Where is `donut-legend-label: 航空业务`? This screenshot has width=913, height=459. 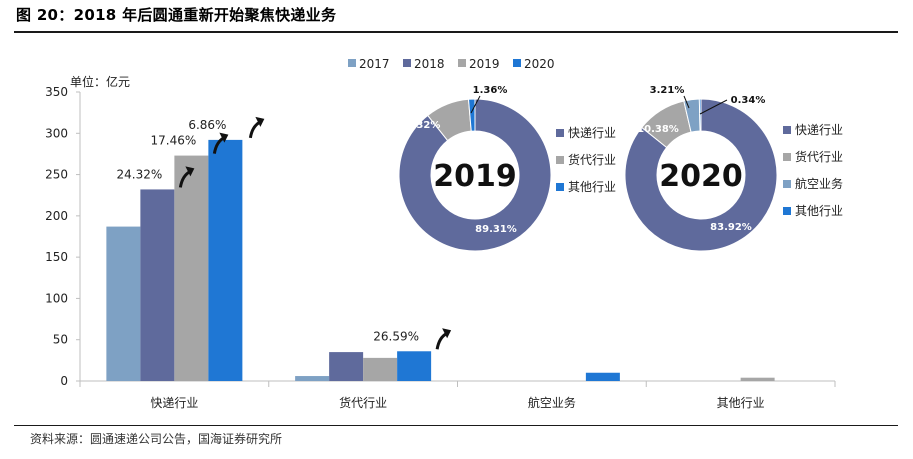
donut-legend-label: 航空业务 is located at coordinates (819, 183).